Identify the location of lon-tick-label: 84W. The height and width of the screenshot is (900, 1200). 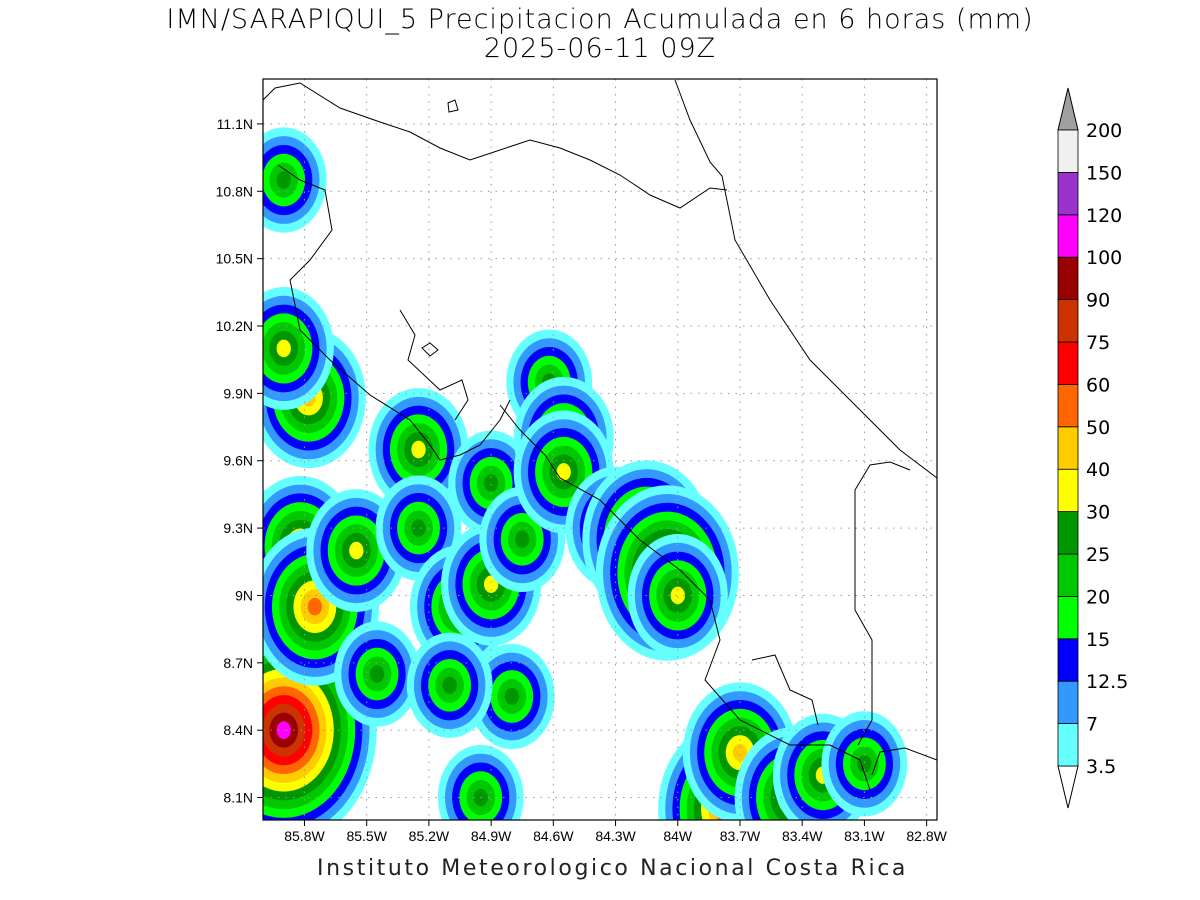
(678, 836).